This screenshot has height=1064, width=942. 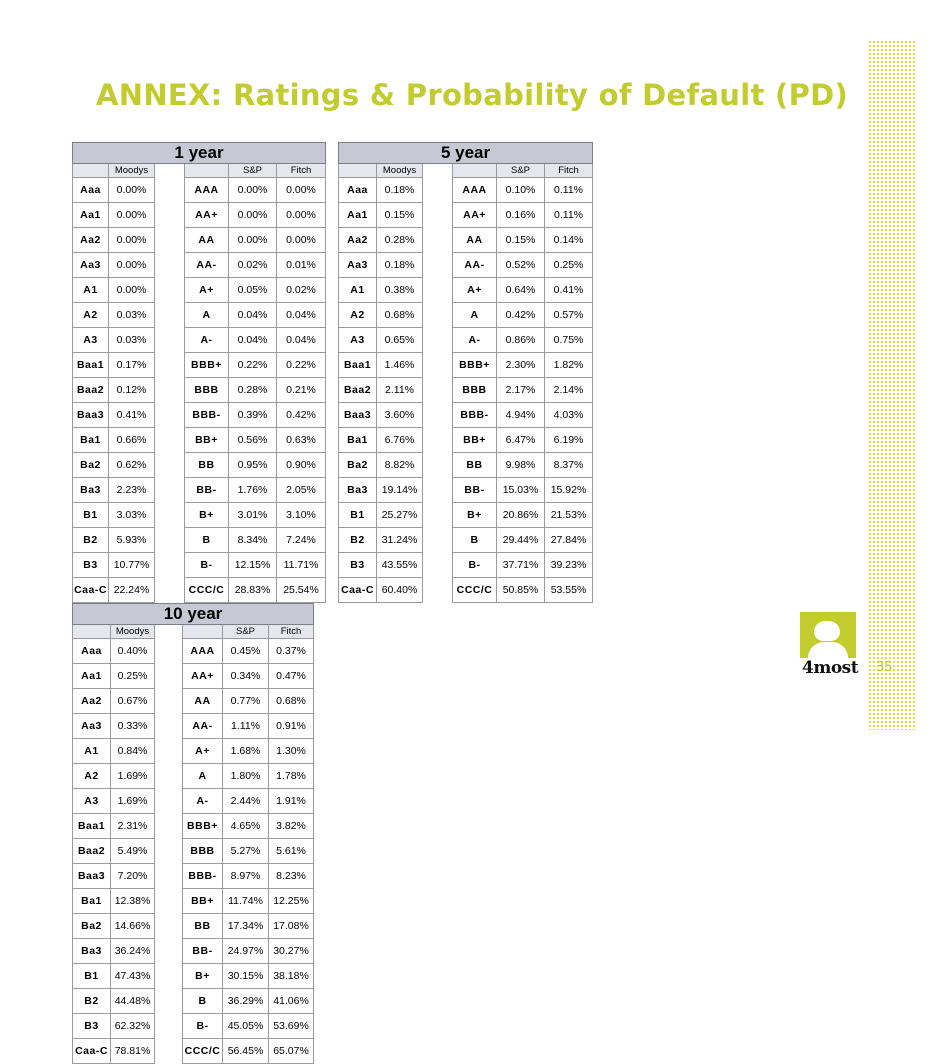 What do you see at coordinates (206, 290) in the screenshot?
I see `sp-rating: A+` at bounding box center [206, 290].